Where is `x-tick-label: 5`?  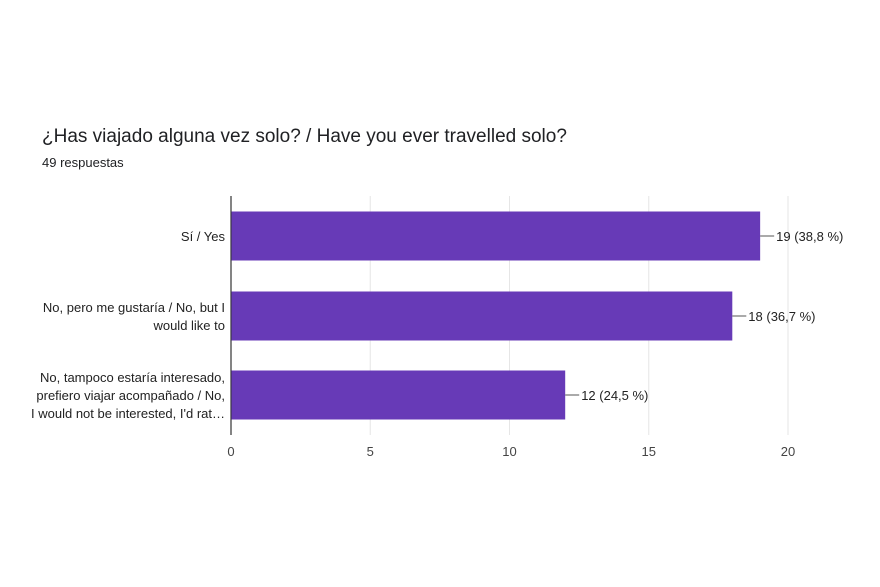 x-tick-label: 5 is located at coordinates (370, 451).